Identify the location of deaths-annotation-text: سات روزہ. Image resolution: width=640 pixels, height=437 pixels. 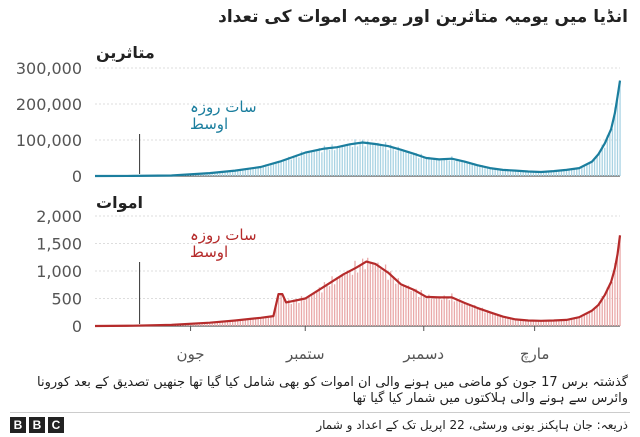
(223, 235).